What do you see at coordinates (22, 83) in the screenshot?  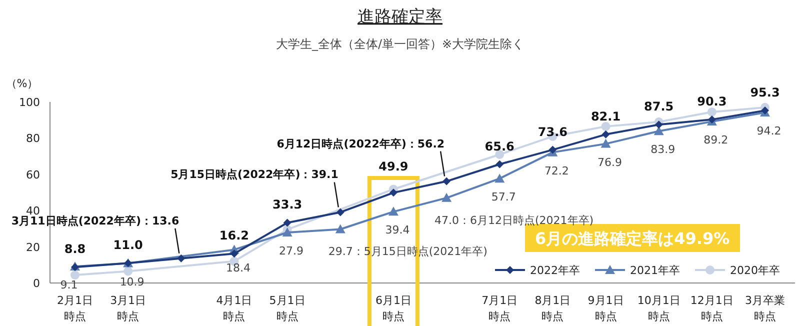 I see `y-axis-title: （%）` at bounding box center [22, 83].